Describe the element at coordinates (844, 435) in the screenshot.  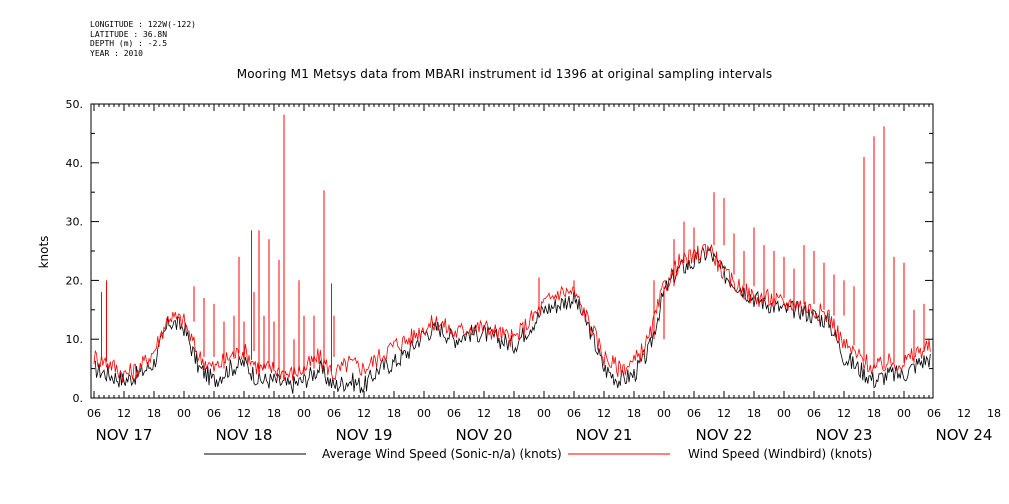
I see `x-day-label: NOV 23` at that location.